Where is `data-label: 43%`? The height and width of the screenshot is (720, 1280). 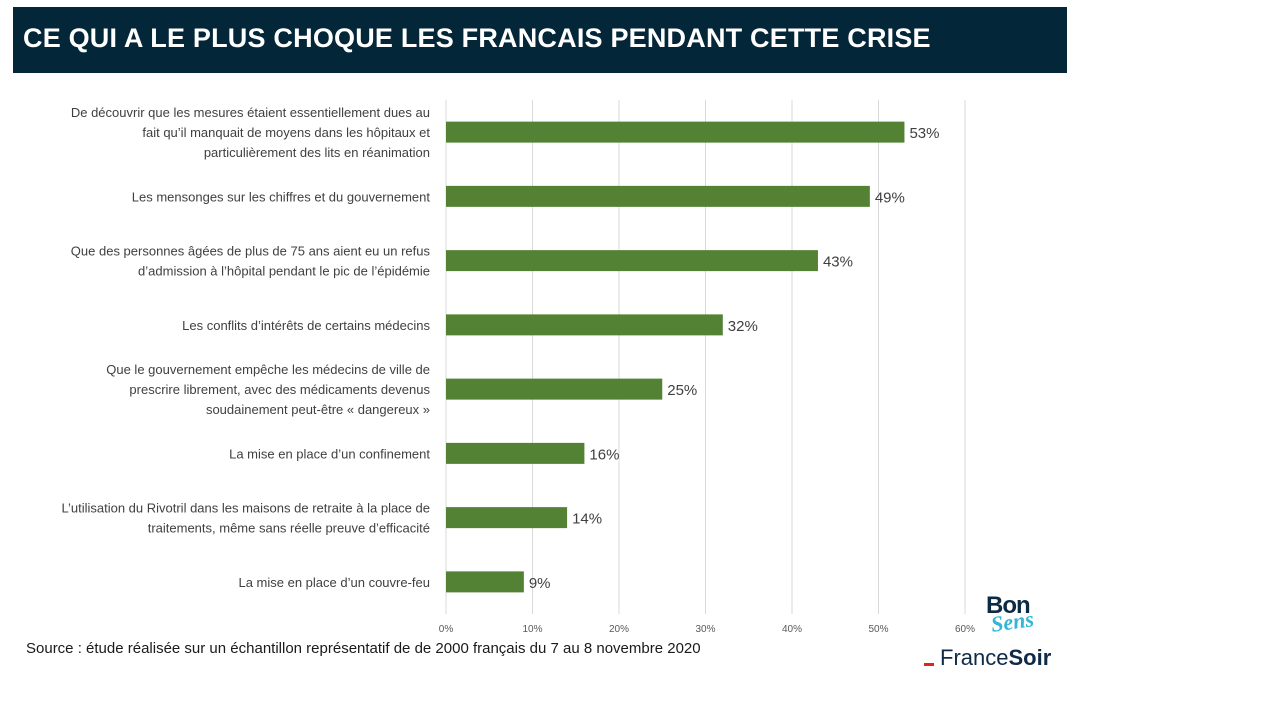
data-label: 43% is located at coordinates (838, 262).